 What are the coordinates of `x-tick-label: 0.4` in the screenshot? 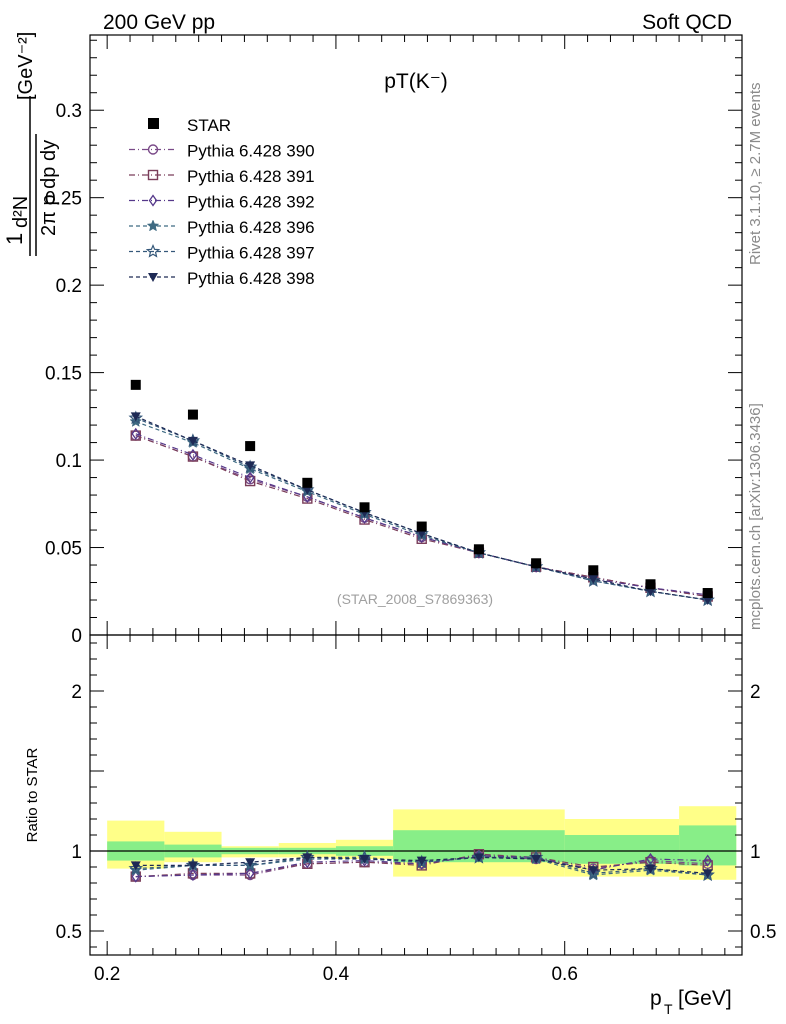 It's located at (336, 974).